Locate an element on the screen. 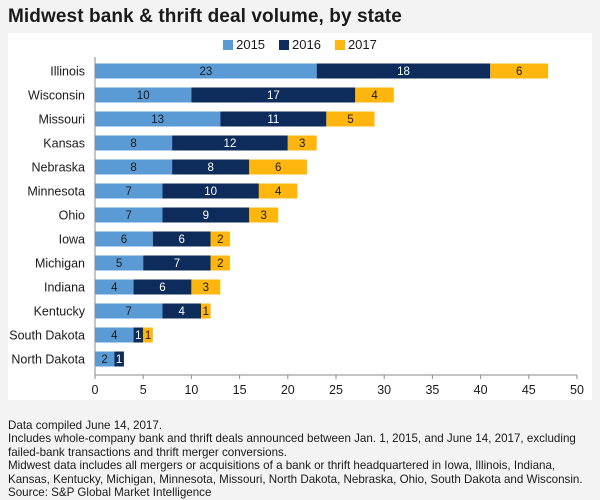  bar-north-dakota-2015 is located at coordinates (105, 359).